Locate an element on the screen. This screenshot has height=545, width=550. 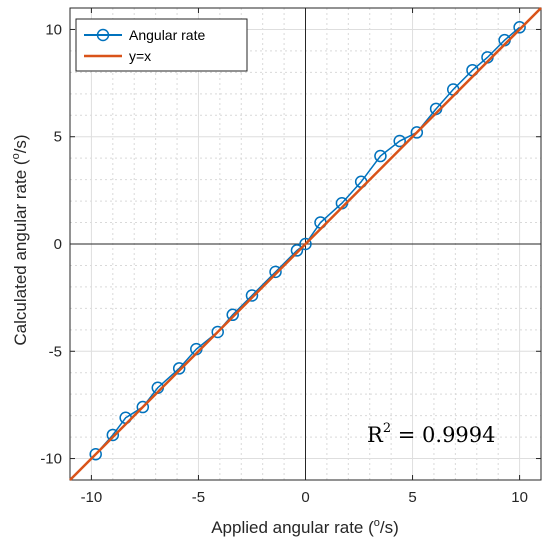
legend-marker-angular-rate is located at coordinates (103, 35).